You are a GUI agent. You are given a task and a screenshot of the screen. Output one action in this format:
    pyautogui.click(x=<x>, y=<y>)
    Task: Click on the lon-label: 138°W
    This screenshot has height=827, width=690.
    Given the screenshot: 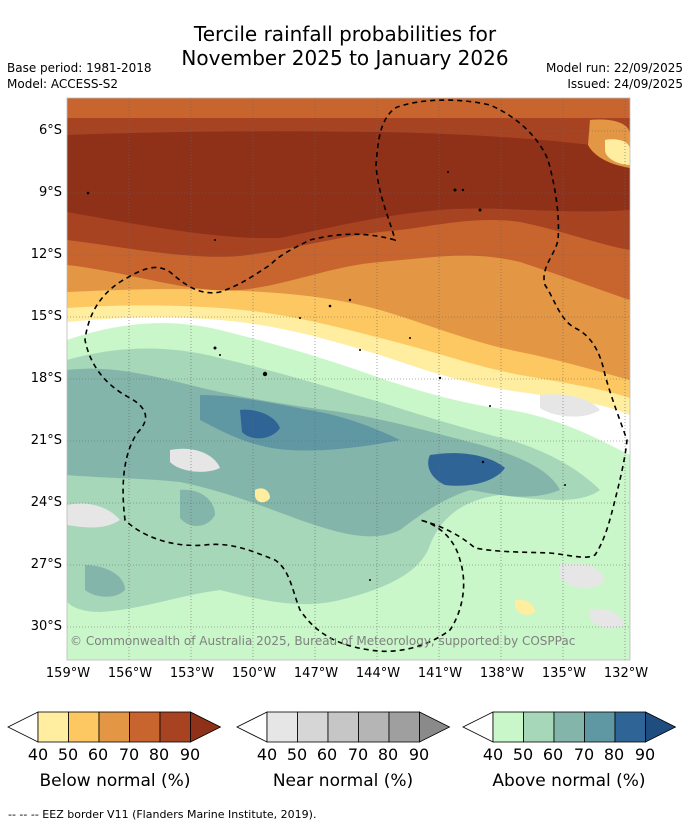 What is the action you would take?
    pyautogui.click(x=502, y=673)
    